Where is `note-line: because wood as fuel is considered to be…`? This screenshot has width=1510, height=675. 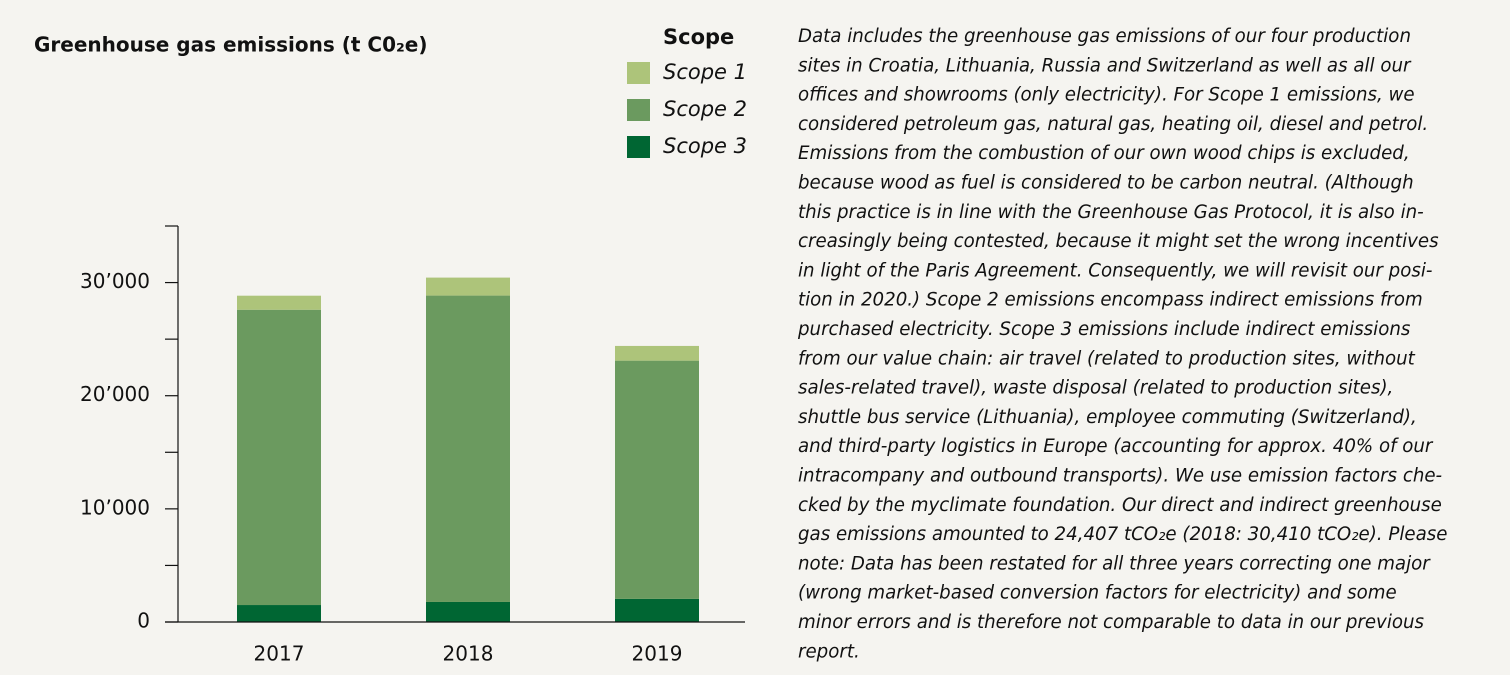
note-line: because wood as fuel is considered to be… is located at coordinates (1106, 183).